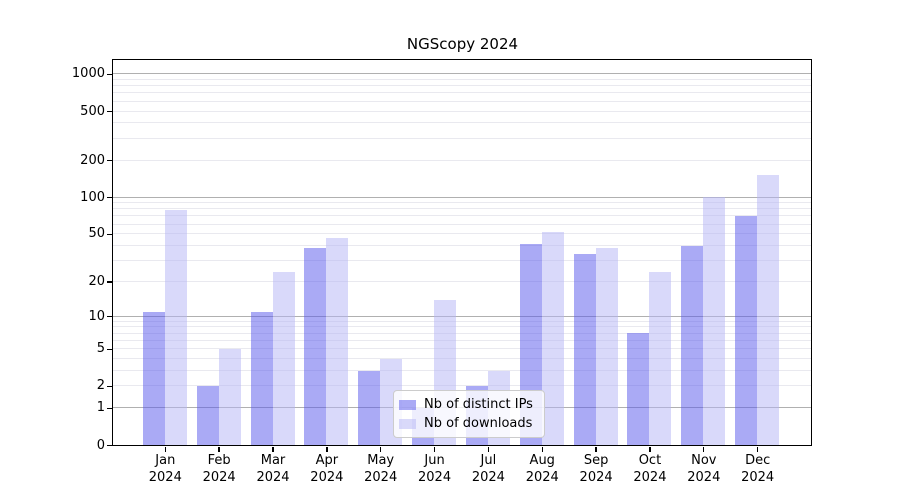 This screenshot has width=900, height=500. Describe the element at coordinates (469, 414) in the screenshot. I see `legend: Nb of distinct IPs Nb of downloads` at that location.